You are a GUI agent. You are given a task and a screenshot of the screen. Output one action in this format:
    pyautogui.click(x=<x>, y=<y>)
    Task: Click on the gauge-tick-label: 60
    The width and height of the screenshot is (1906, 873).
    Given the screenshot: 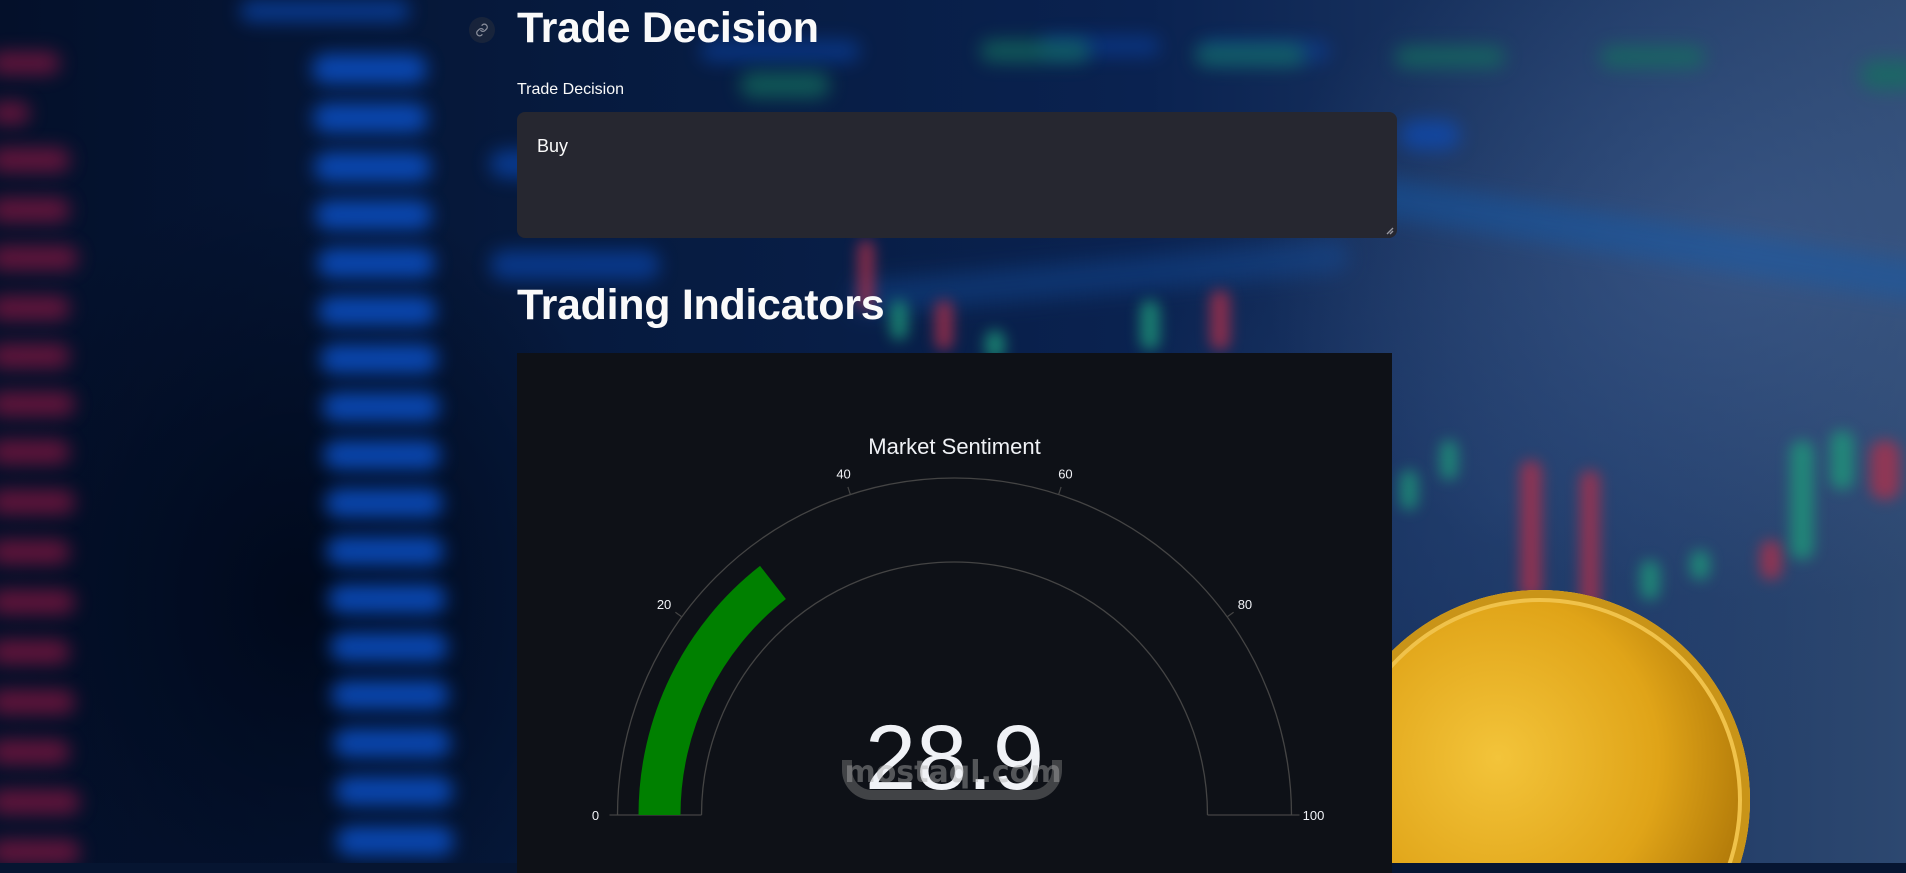 What is the action you would take?
    pyautogui.click(x=1065, y=474)
    